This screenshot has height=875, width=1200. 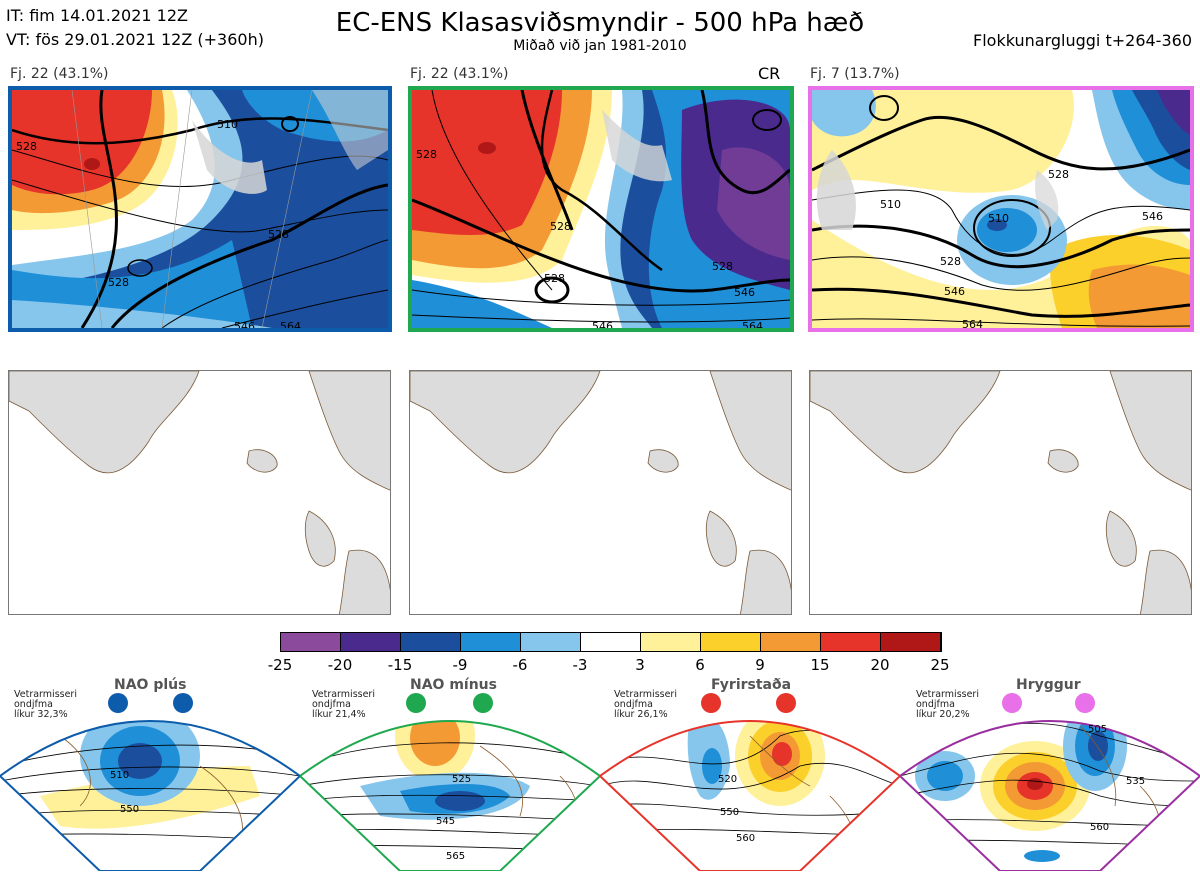 I want to click on cluster-1-label: Fj. 22 (43.1%), so click(x=59, y=74).